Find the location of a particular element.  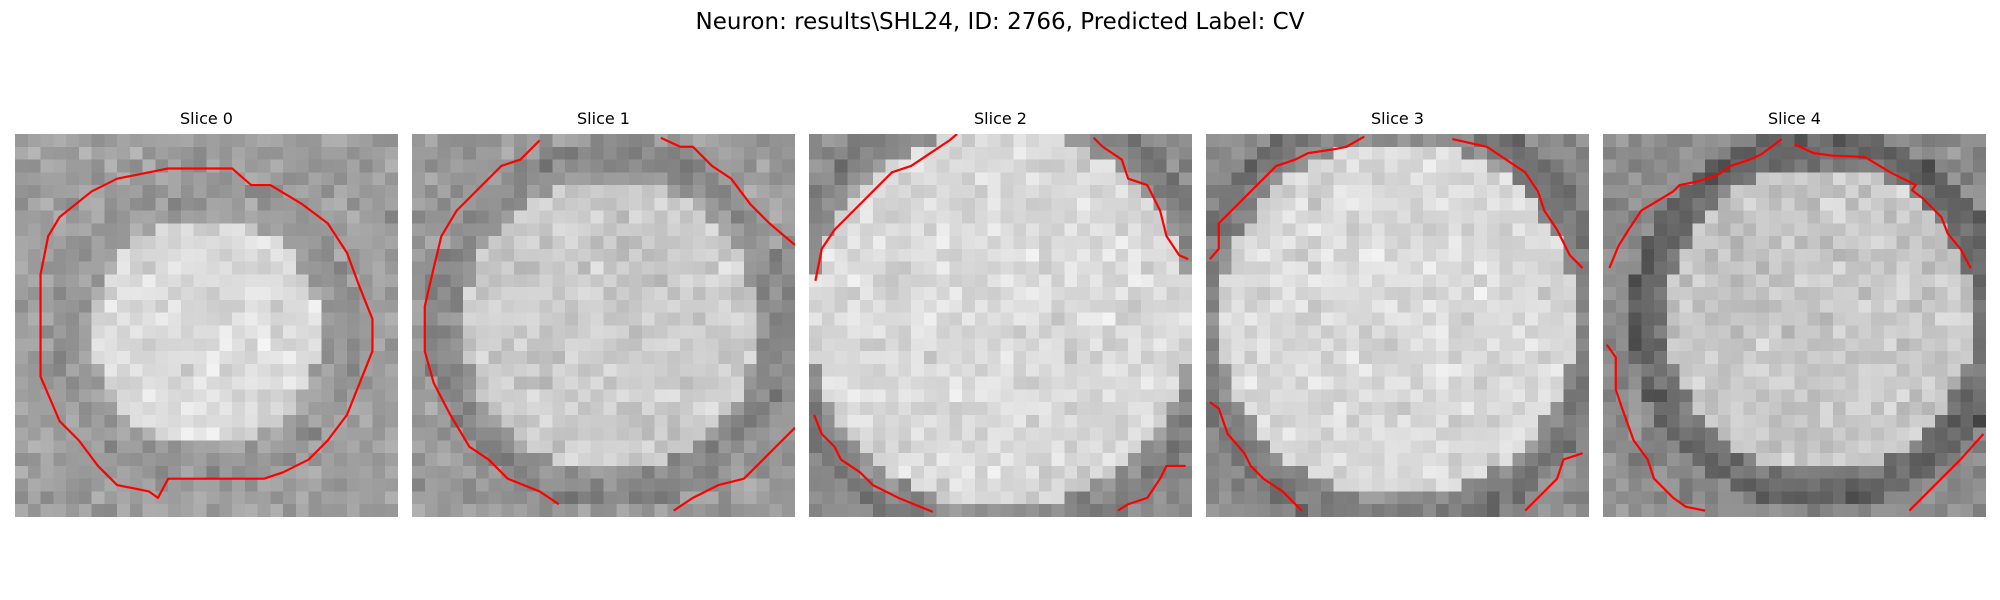

slice-title: Slice 0 is located at coordinates (206, 118).